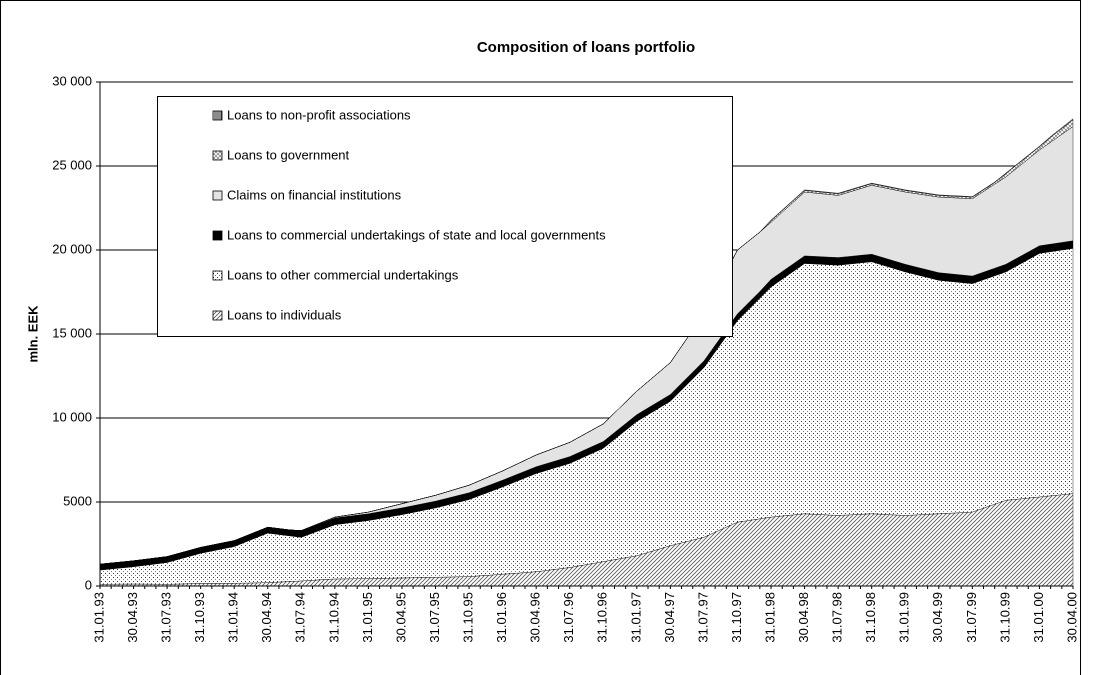 The width and height of the screenshot is (1093, 675). I want to click on legend-label: Loans to individuals, so click(284, 314).